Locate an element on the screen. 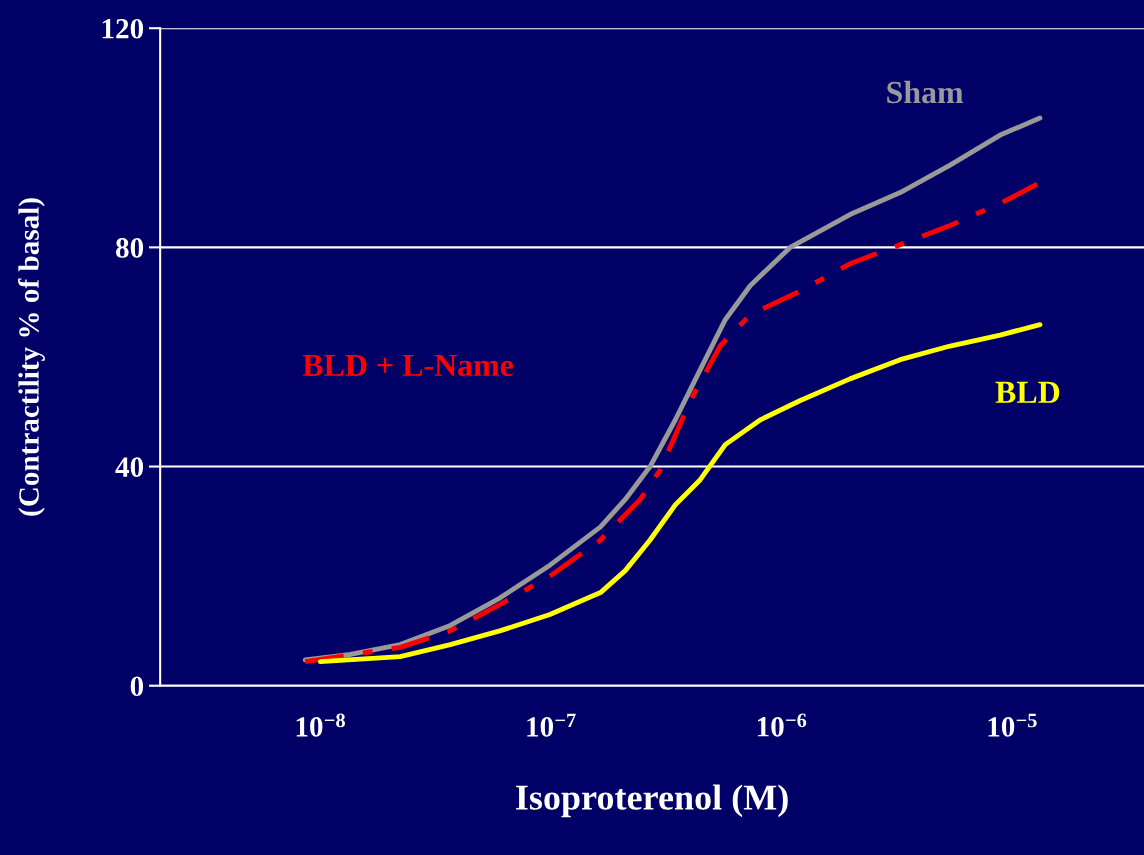 The height and width of the screenshot is (855, 1144). x-axis-title: Isoproterenol (M) is located at coordinates (652, 801).